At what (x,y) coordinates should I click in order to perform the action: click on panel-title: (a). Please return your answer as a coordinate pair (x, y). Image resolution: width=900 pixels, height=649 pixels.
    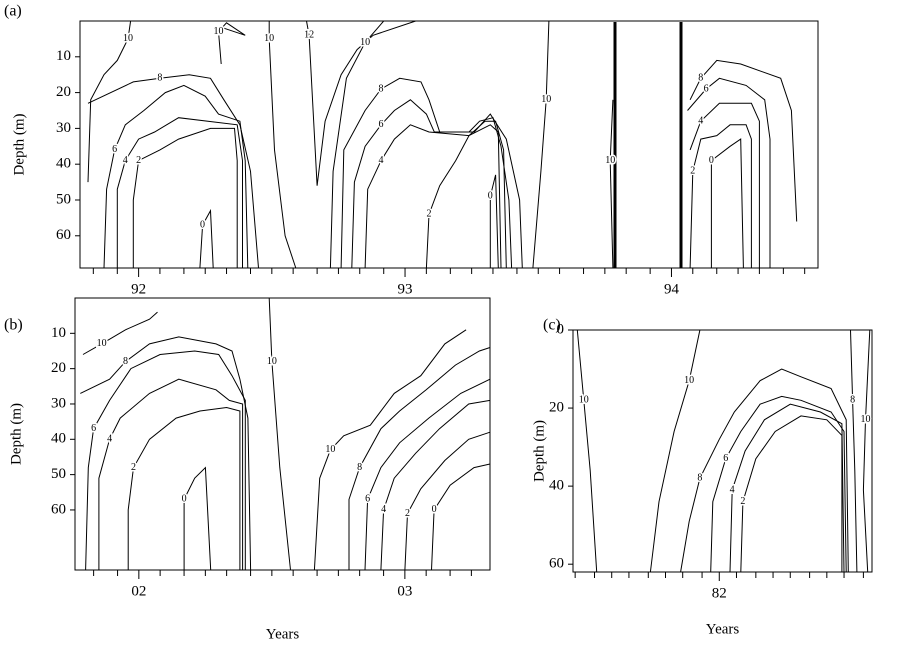
    Looking at the image, I should click on (13, 11).